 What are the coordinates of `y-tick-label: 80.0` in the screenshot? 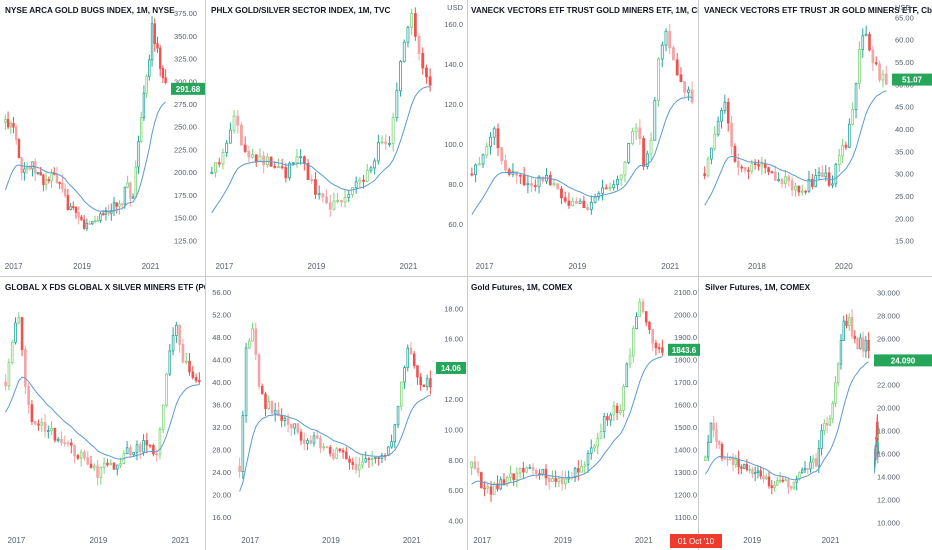 It's located at (455, 184).